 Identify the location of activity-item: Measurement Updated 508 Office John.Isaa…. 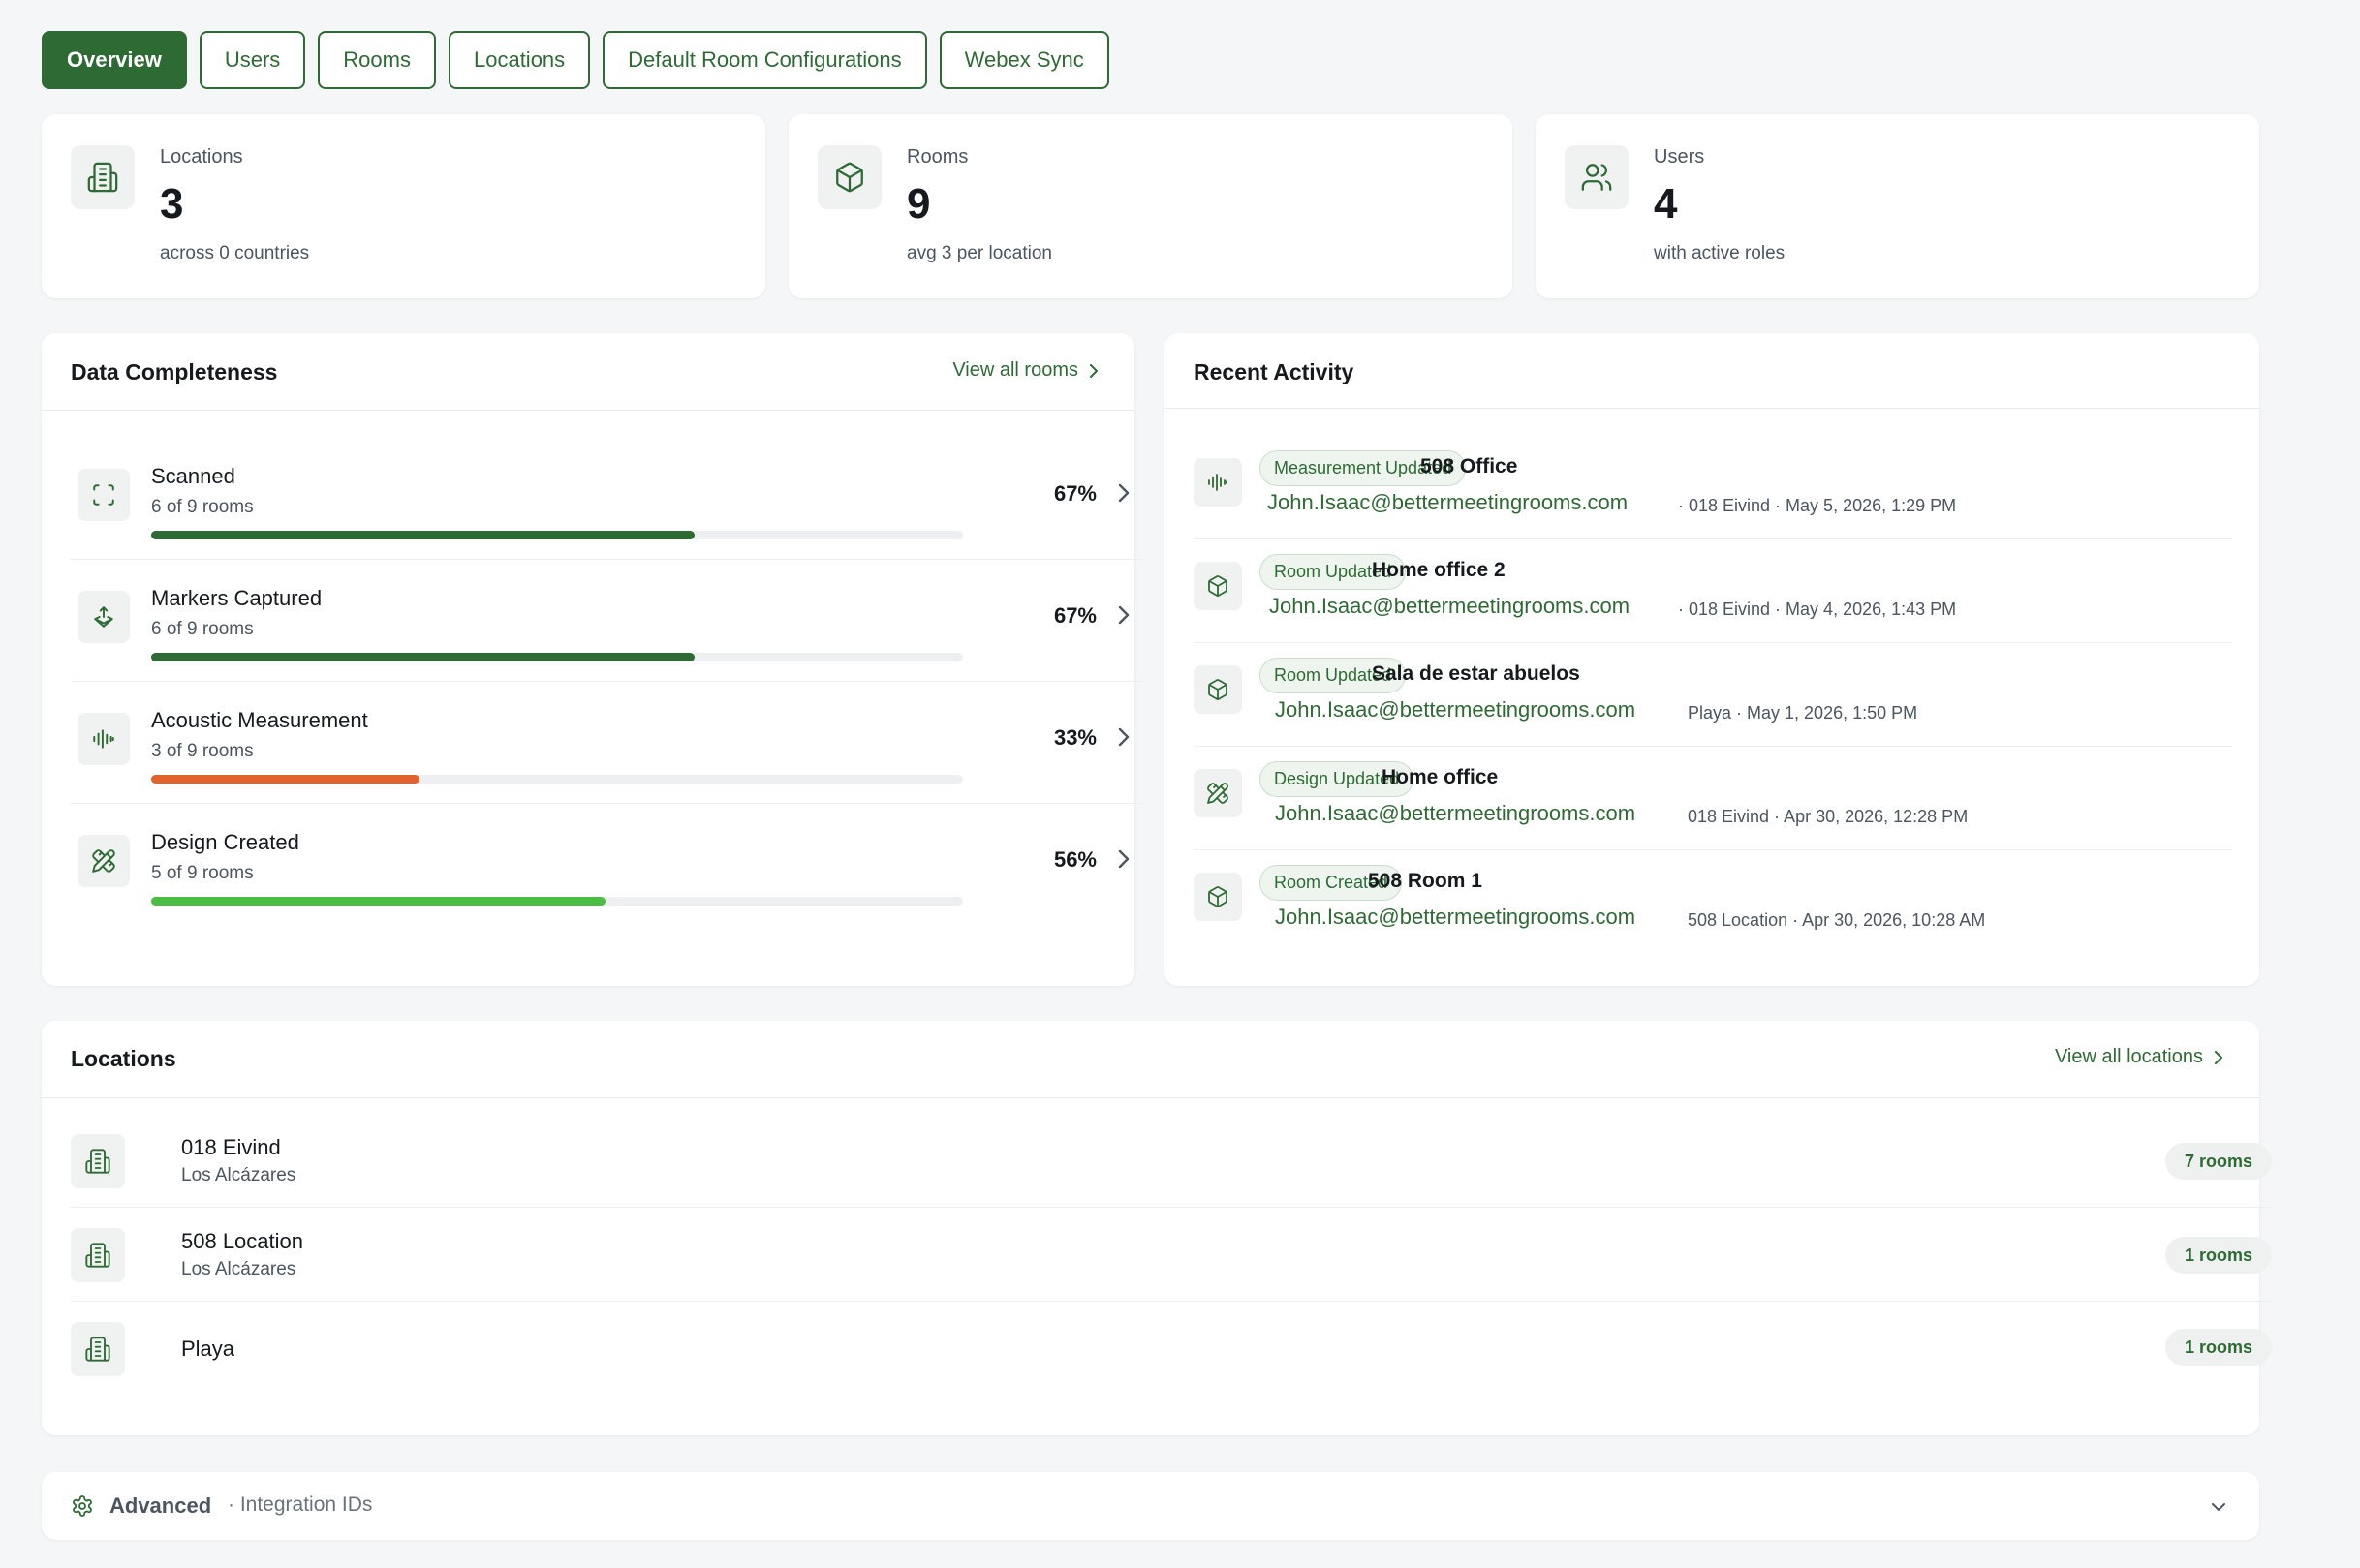
(1713, 487).